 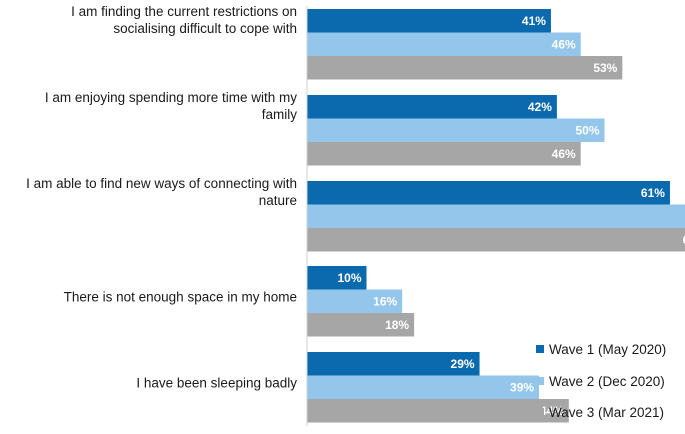 I want to click on category-label-line: family, so click(x=280, y=114).